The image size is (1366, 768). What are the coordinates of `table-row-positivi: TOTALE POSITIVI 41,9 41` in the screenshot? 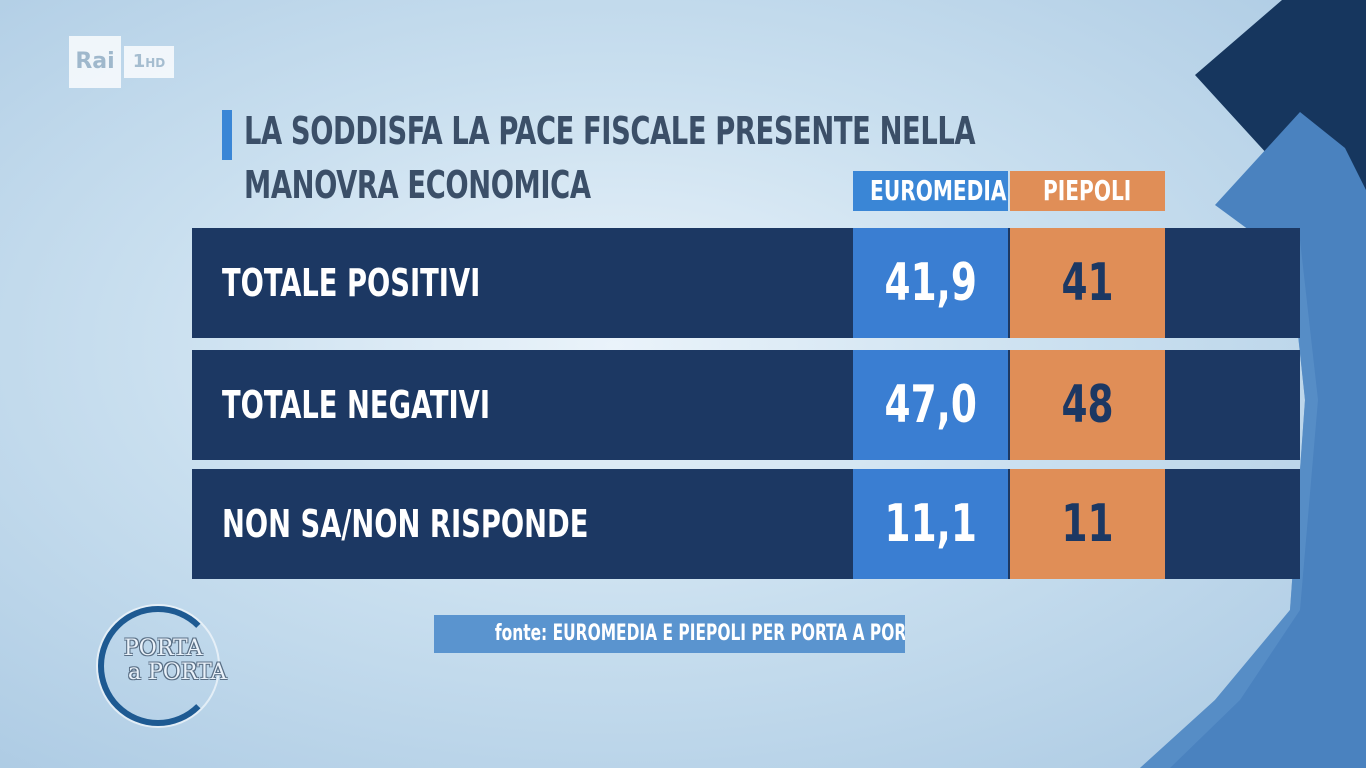 It's located at (746, 283).